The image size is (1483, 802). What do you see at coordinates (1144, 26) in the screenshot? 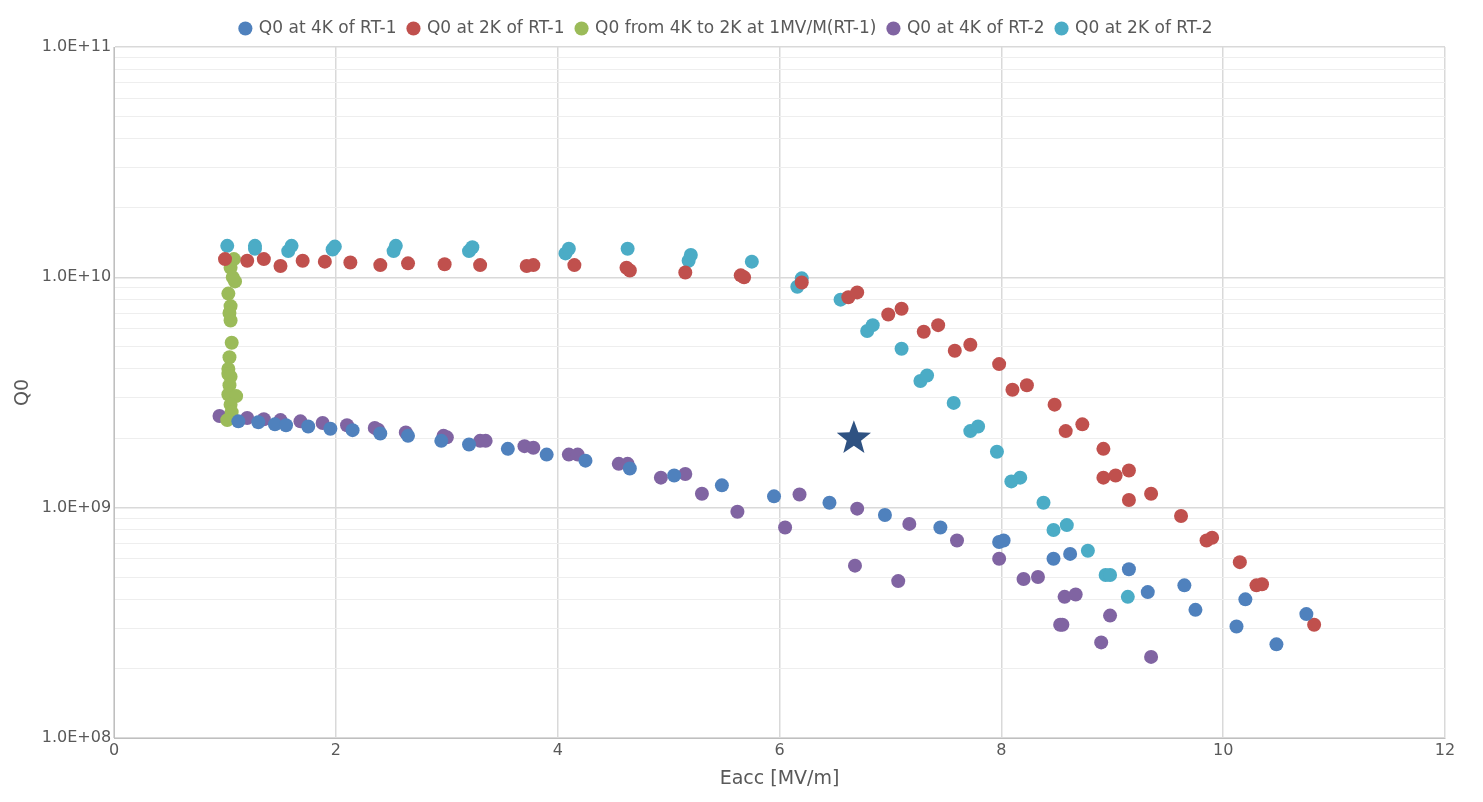
I see `legend-label: Q0 at 2K of RT-2` at bounding box center [1144, 26].